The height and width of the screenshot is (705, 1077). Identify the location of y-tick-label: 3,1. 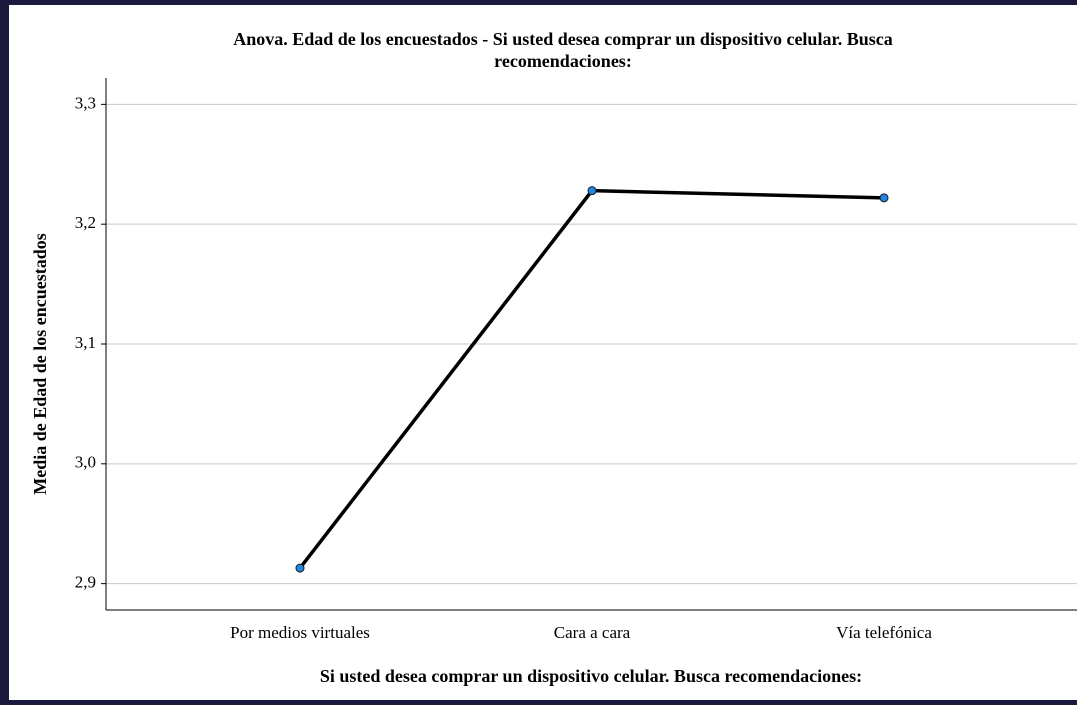
(85, 342).